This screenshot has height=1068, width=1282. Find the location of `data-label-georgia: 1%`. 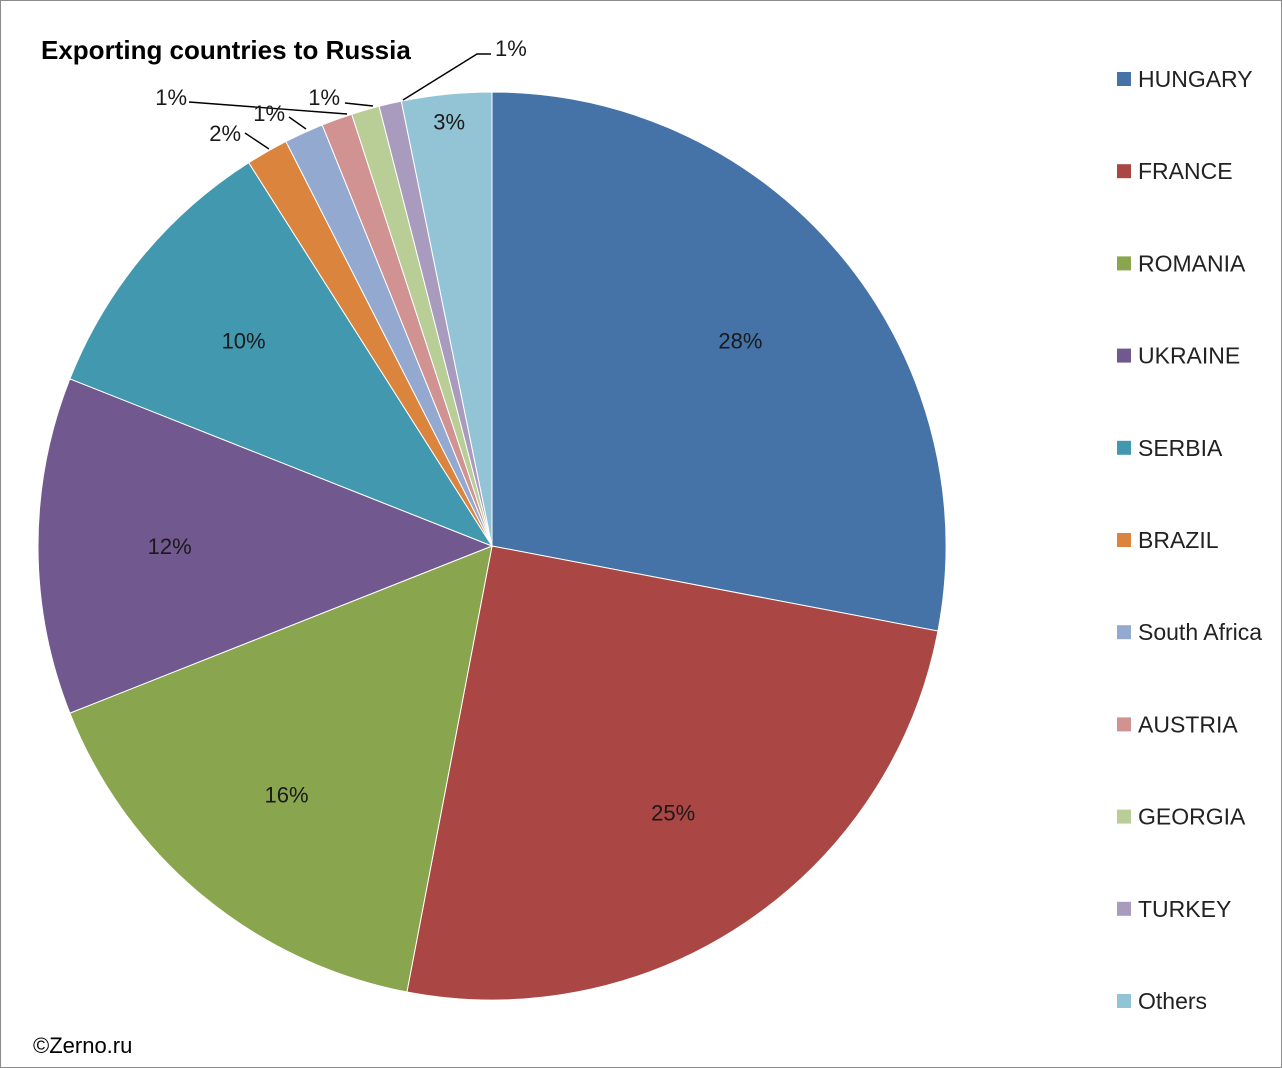

data-label-georgia: 1% is located at coordinates (324, 97).